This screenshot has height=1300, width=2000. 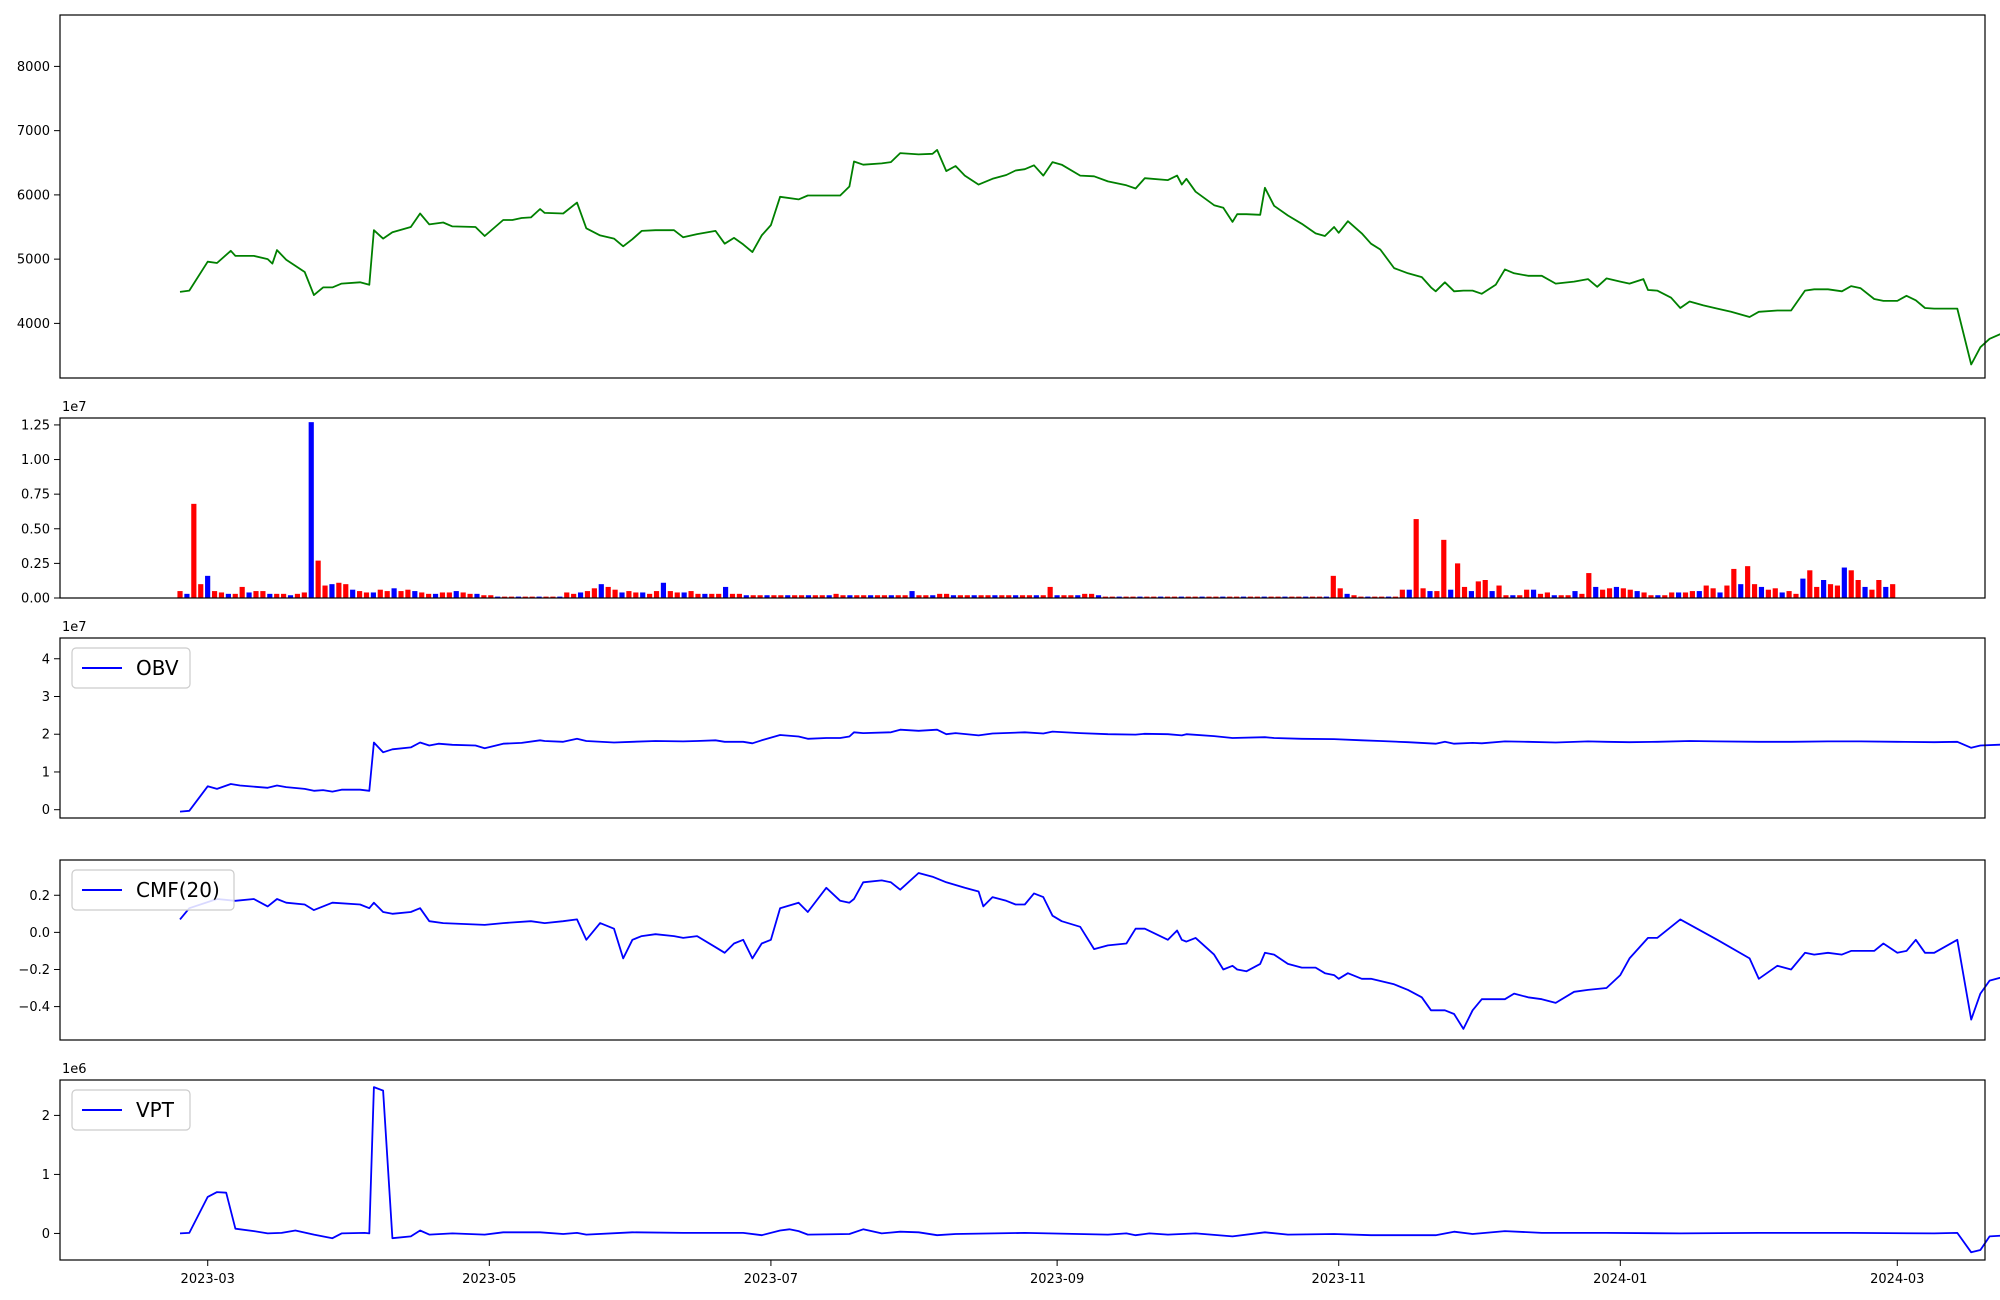 What do you see at coordinates (1057, 1279) in the screenshot?
I see `x-tick-label: 2023-09` at bounding box center [1057, 1279].